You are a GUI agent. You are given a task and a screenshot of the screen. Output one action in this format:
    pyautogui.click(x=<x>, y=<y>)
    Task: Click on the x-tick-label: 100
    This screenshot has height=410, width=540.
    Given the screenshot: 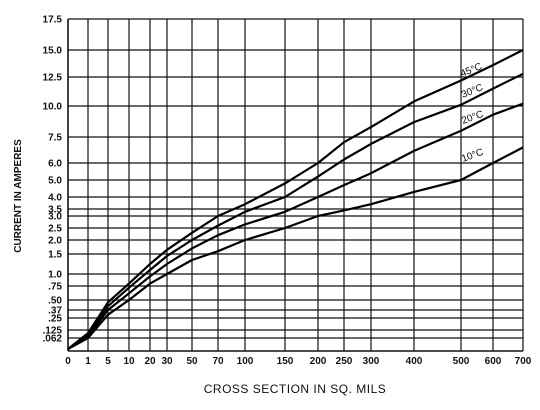 What is the action you would take?
    pyautogui.click(x=245, y=361)
    